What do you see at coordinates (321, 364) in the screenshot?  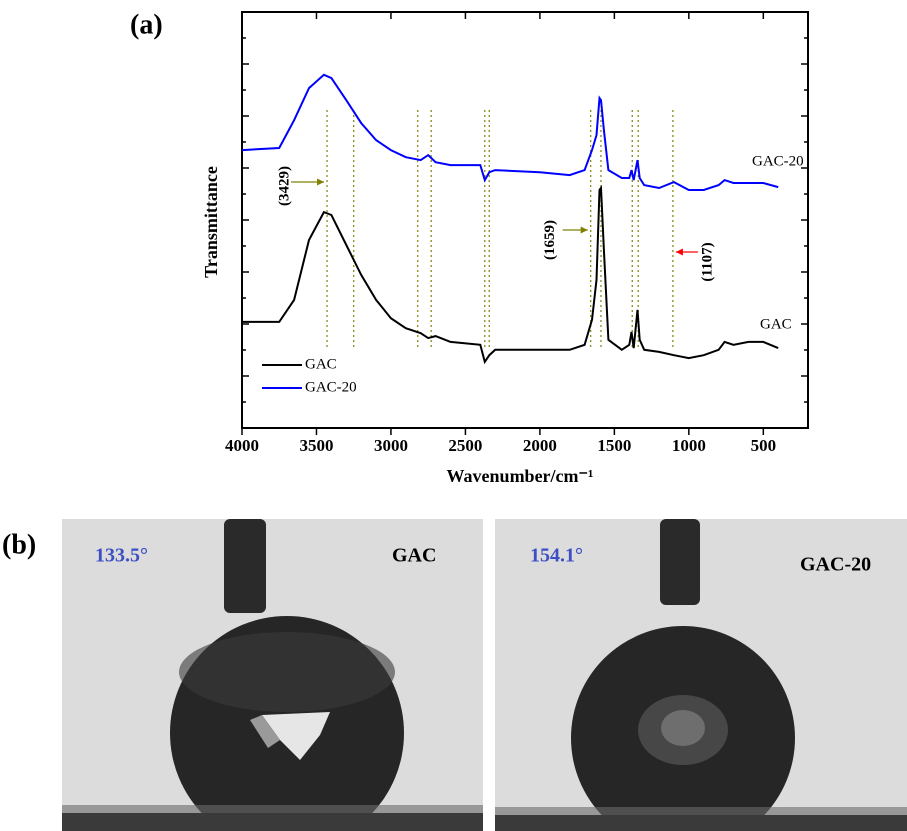 I see `legend-label: GAC` at bounding box center [321, 364].